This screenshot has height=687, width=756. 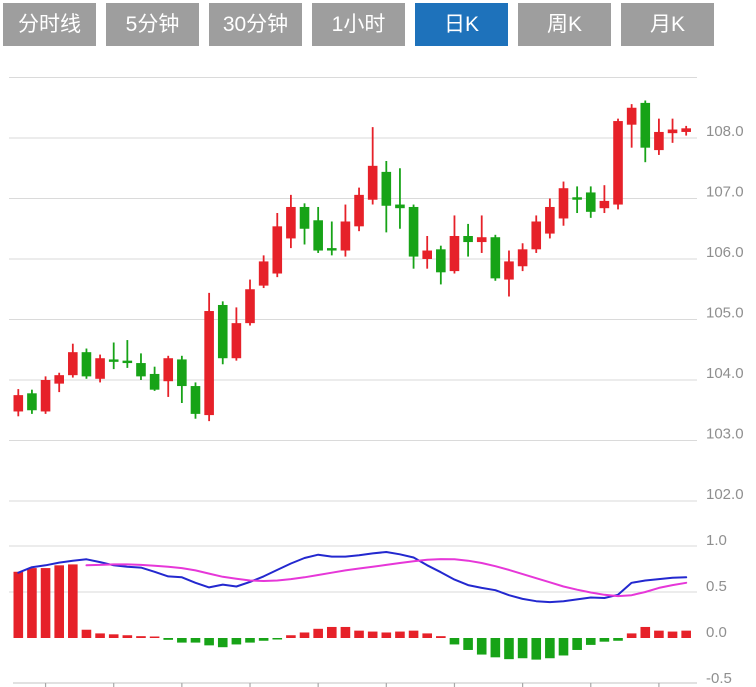 What do you see at coordinates (725, 131) in the screenshot?
I see `price-tick-label: 108.0` at bounding box center [725, 131].